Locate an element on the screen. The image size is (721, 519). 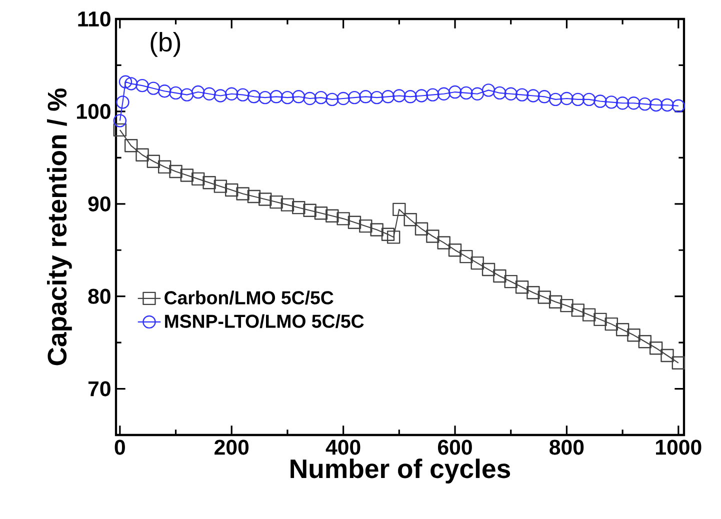
legend-label: MSNP-LTO/LMO 5C/5C is located at coordinates (264, 321).